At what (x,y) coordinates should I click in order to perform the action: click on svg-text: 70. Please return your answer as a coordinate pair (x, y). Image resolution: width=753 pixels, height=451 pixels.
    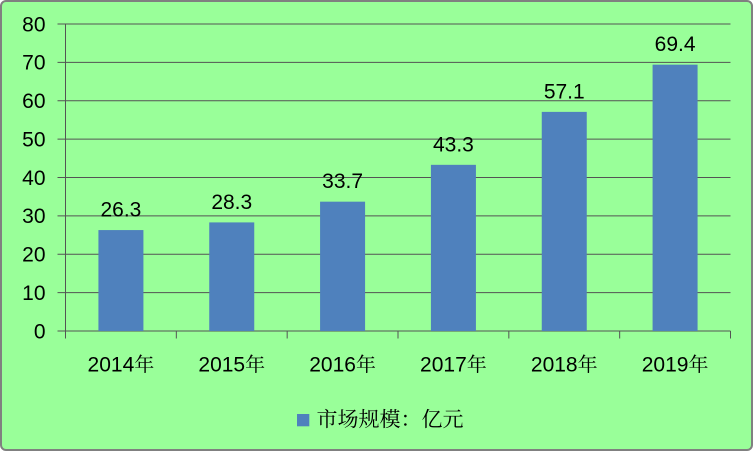
    Looking at the image, I should click on (33, 63).